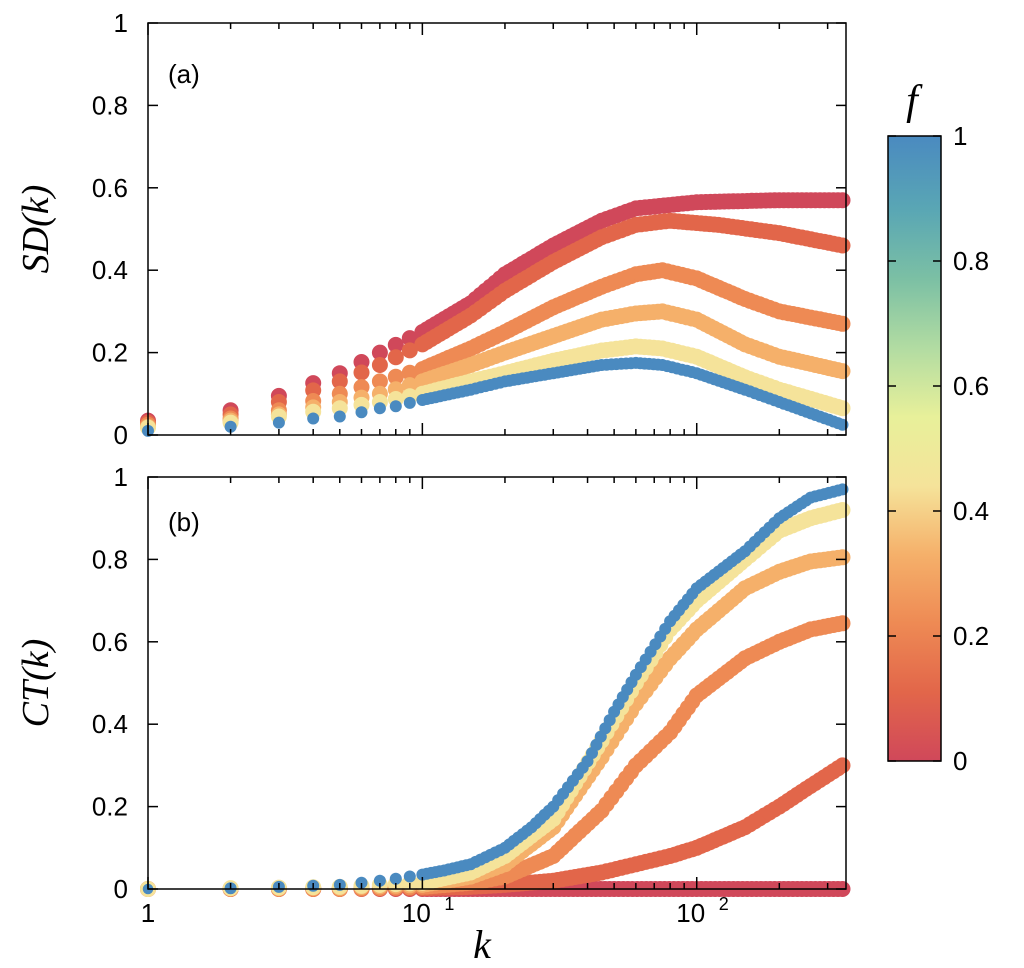  I want to click on colorbar: f 0 0.2 0.4 0.6 0.8 1, so click(938, 427).